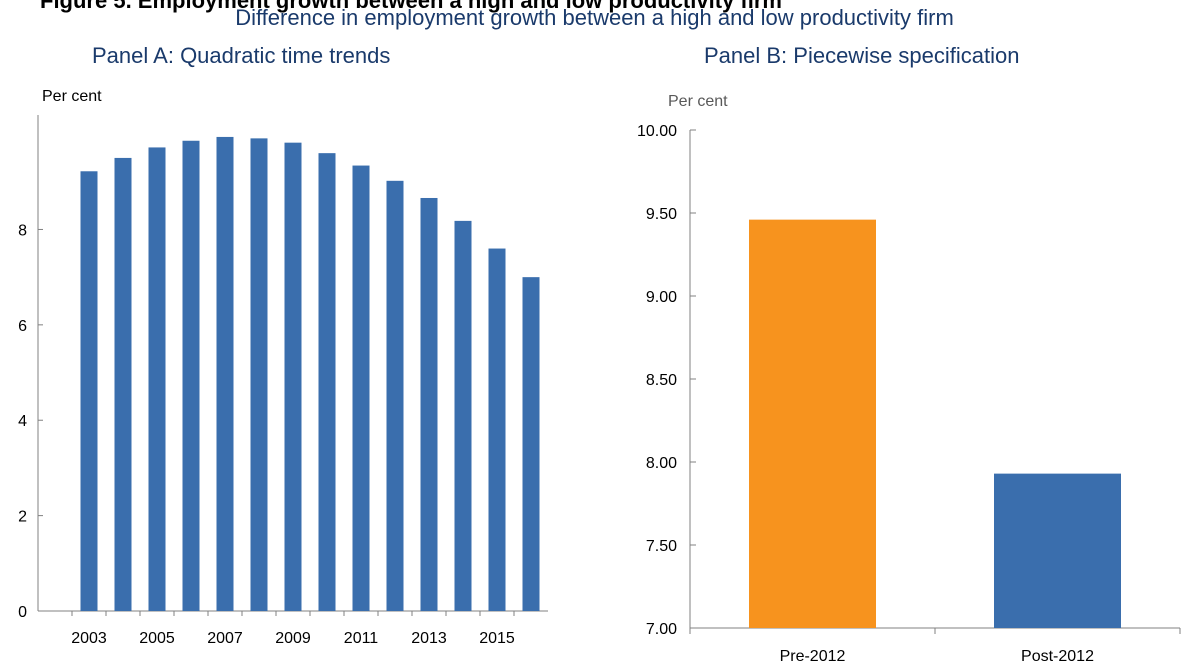 Image resolution: width=1189 pixels, height=663 pixels. What do you see at coordinates (89, 638) in the screenshot?
I see `panel-a-x-tick-label: 2003` at bounding box center [89, 638].